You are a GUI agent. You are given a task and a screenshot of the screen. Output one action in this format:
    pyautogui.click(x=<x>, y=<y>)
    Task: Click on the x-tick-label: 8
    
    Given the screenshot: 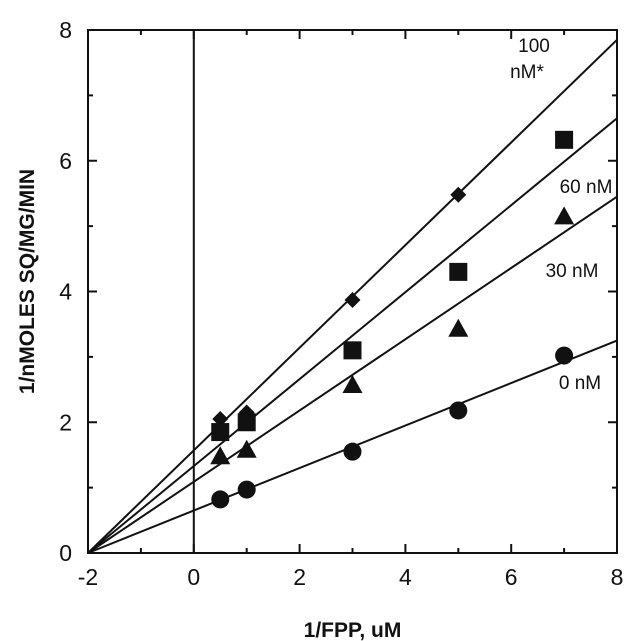 What is the action you would take?
    pyautogui.click(x=617, y=577)
    